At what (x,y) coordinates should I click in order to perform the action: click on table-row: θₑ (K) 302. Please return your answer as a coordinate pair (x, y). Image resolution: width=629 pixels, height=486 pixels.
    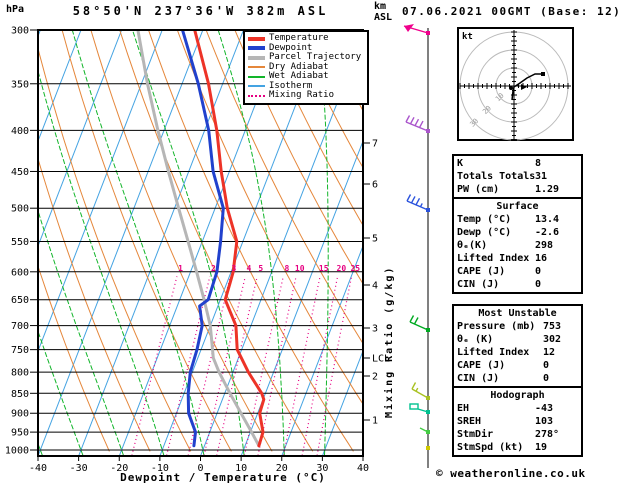
    Looking at the image, I should click on (517, 339).